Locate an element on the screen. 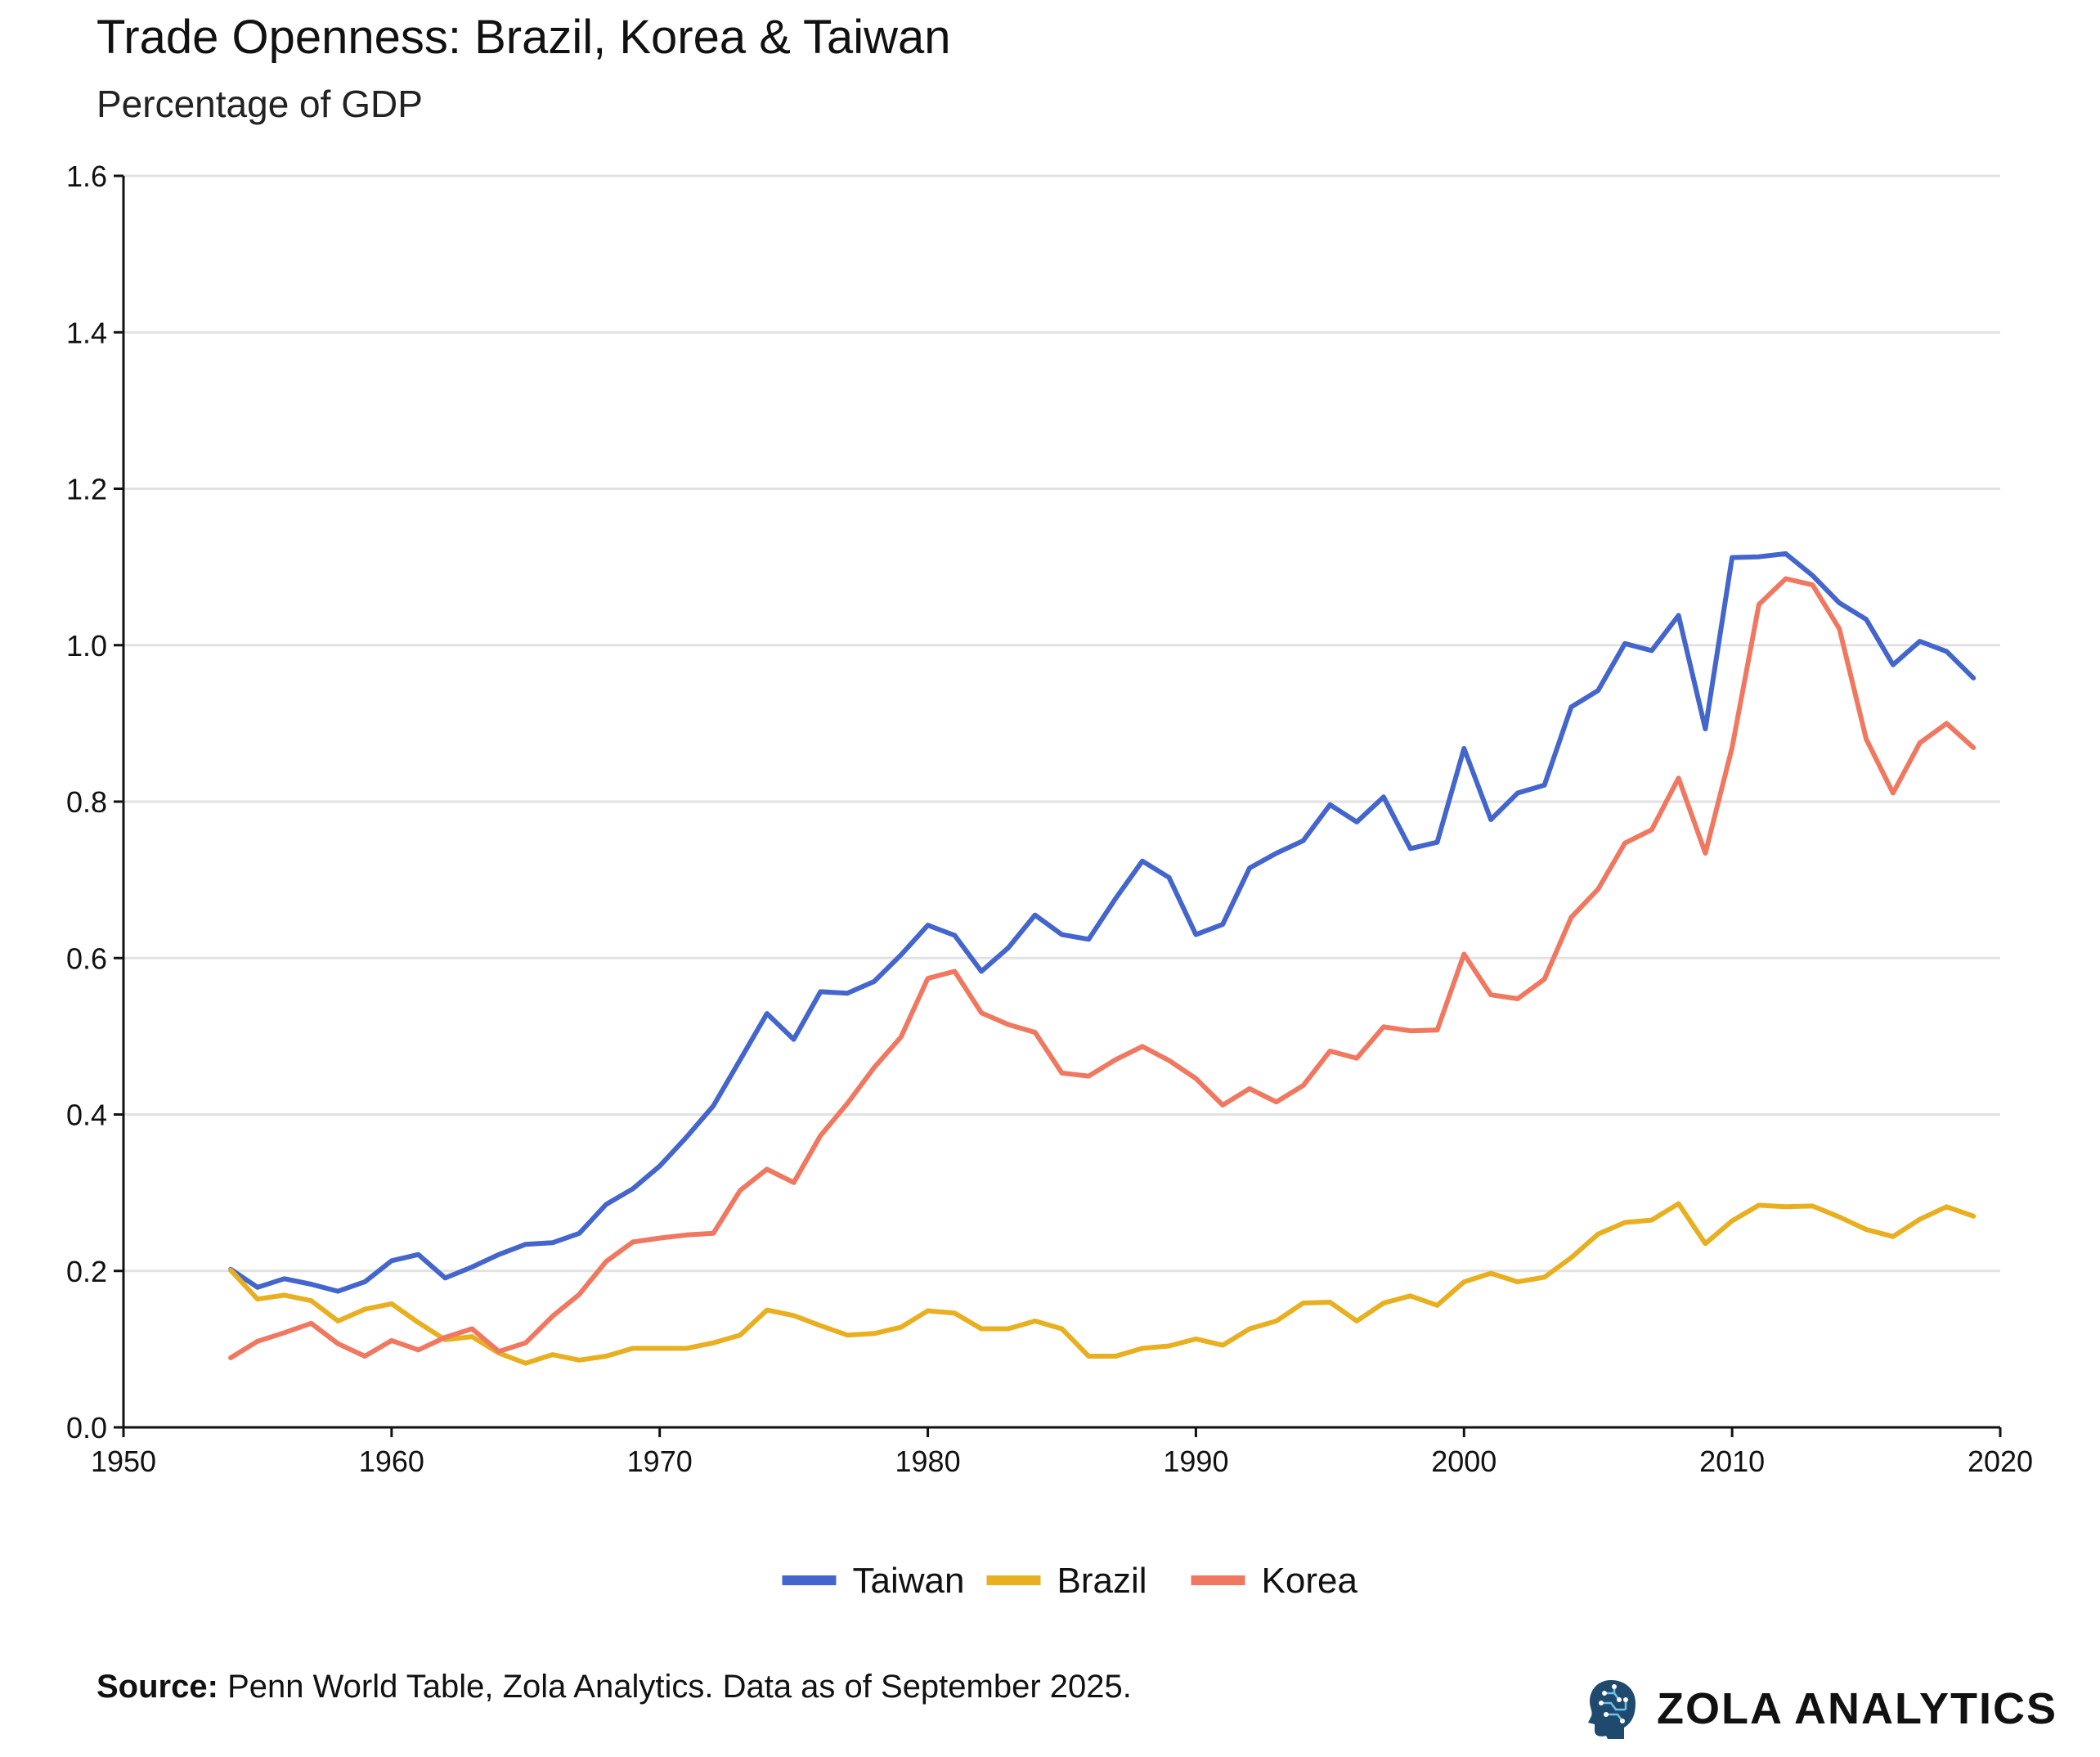 The image size is (2100, 1757). y-tick-label: 0.8 is located at coordinates (87, 802).